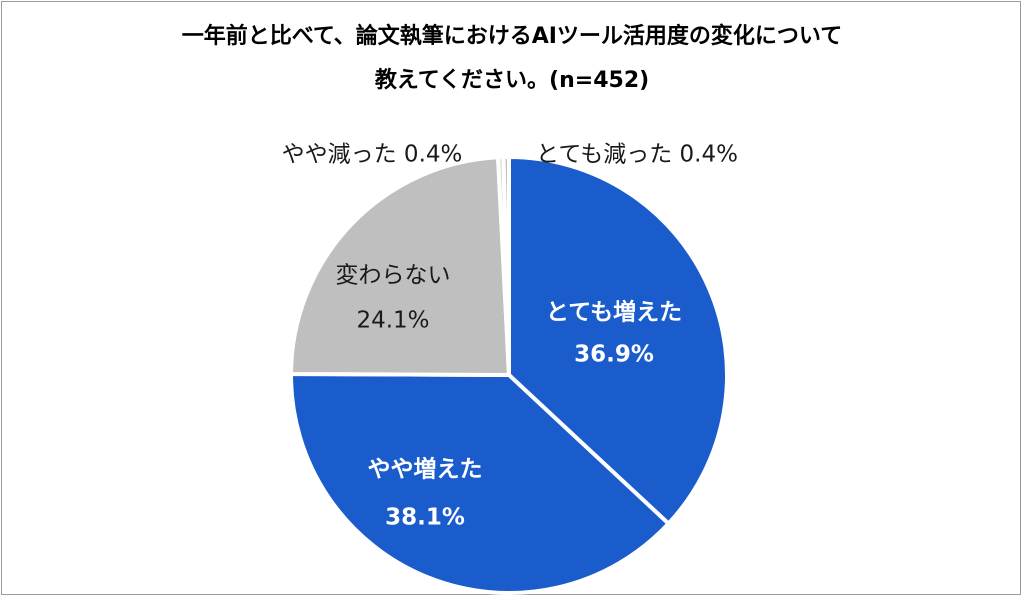  What do you see at coordinates (614, 355) in the screenshot?
I see `slice-label-value-1: 36.9%` at bounding box center [614, 355].